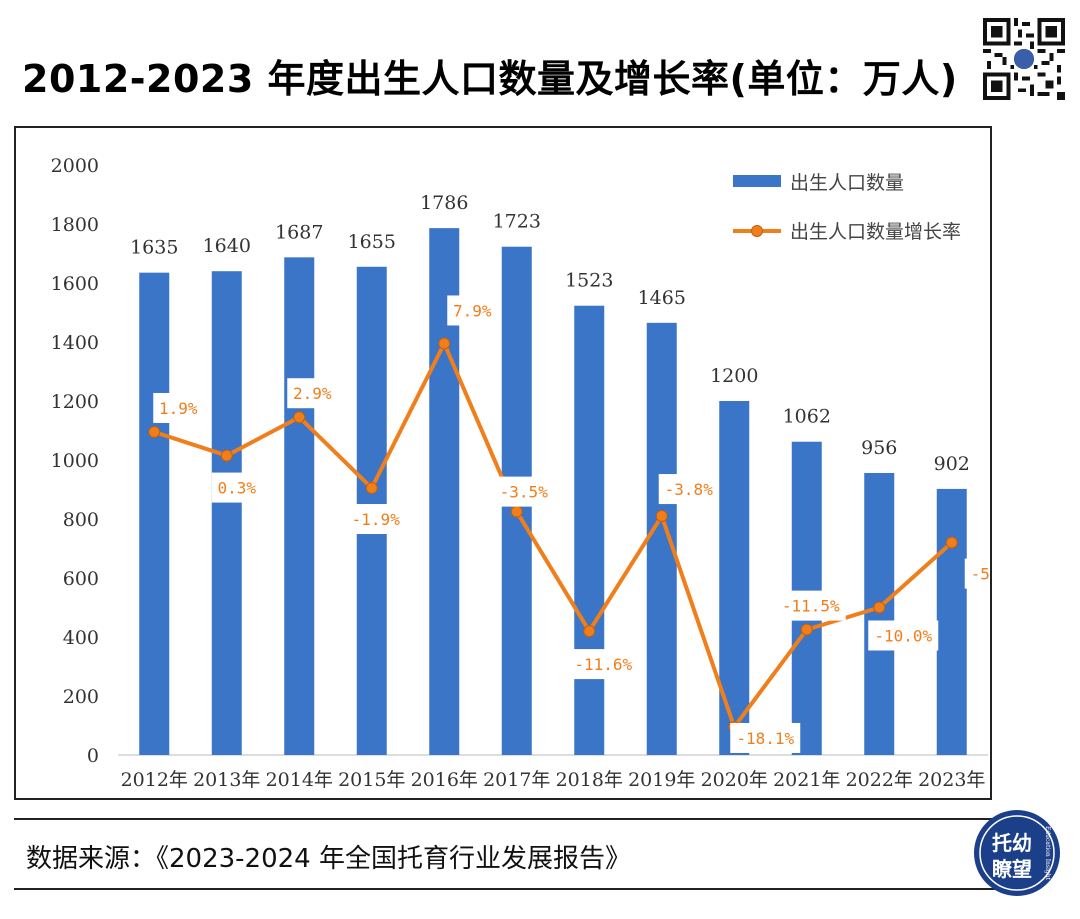 The width and height of the screenshot is (1080, 919). What do you see at coordinates (951, 780) in the screenshot?
I see `x-tick-label: 2023年` at bounding box center [951, 780].